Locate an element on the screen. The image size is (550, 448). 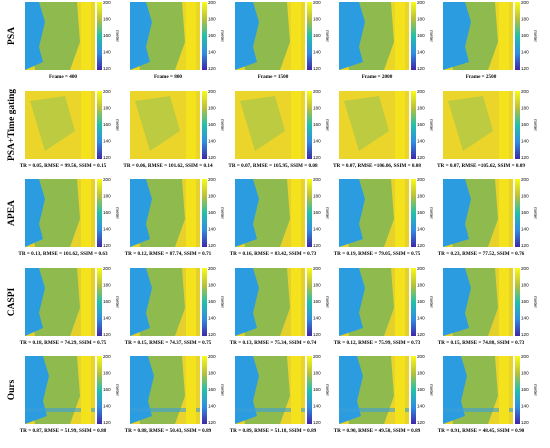
caption: TR = 0.12, RMSE = 75.99, SSIM = 0.73 is located at coordinates (377, 343).